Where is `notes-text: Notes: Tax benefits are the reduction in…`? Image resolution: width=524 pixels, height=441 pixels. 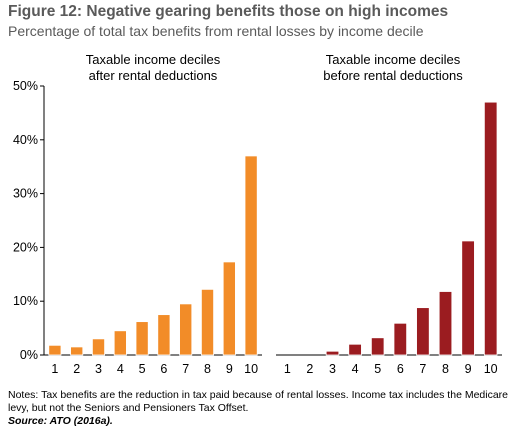
notes-text: Notes: Tax benefits are the reduction in… is located at coordinates (258, 401).